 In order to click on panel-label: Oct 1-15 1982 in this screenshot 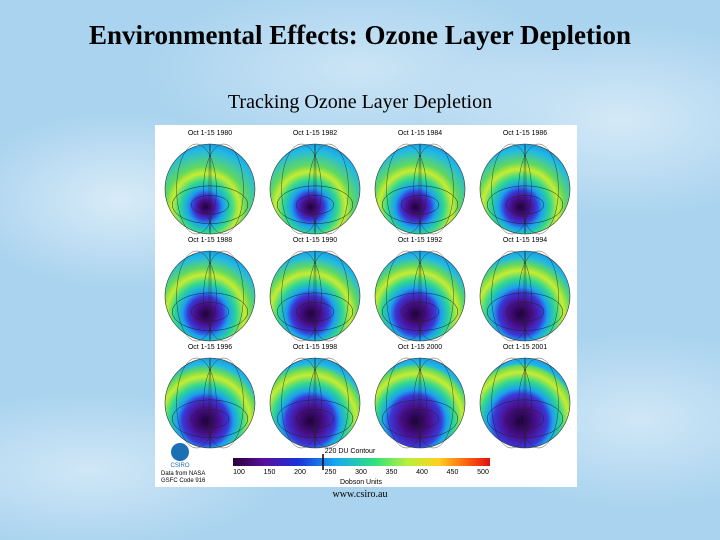, I will do `click(315, 133)`.